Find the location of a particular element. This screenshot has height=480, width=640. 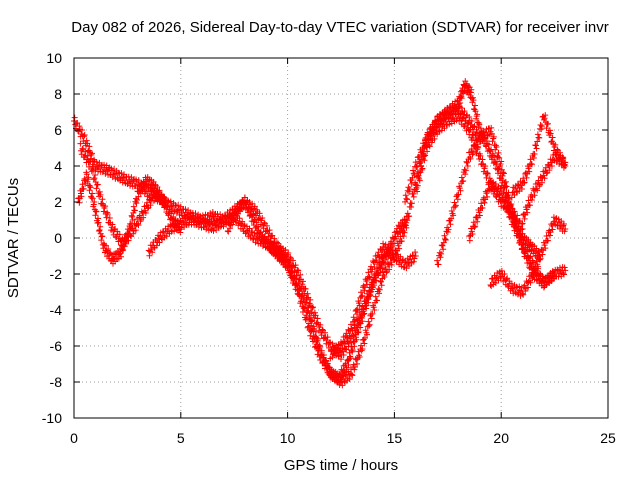

y-tick-label: -2 is located at coordinates (56, 274).